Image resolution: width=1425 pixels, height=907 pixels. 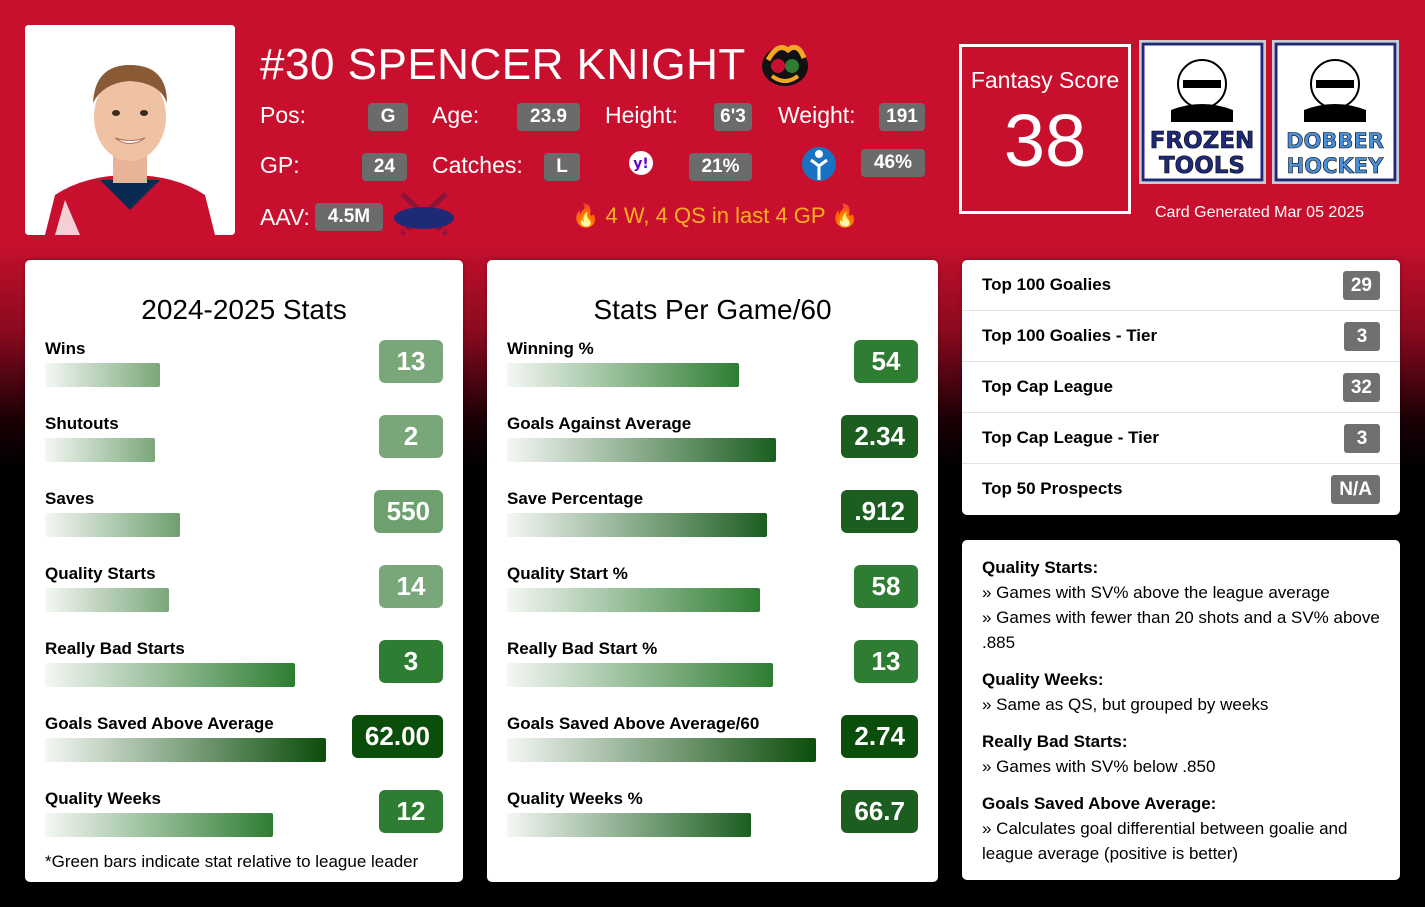 I want to click on per-game-stat-value: 58, so click(x=886, y=586).